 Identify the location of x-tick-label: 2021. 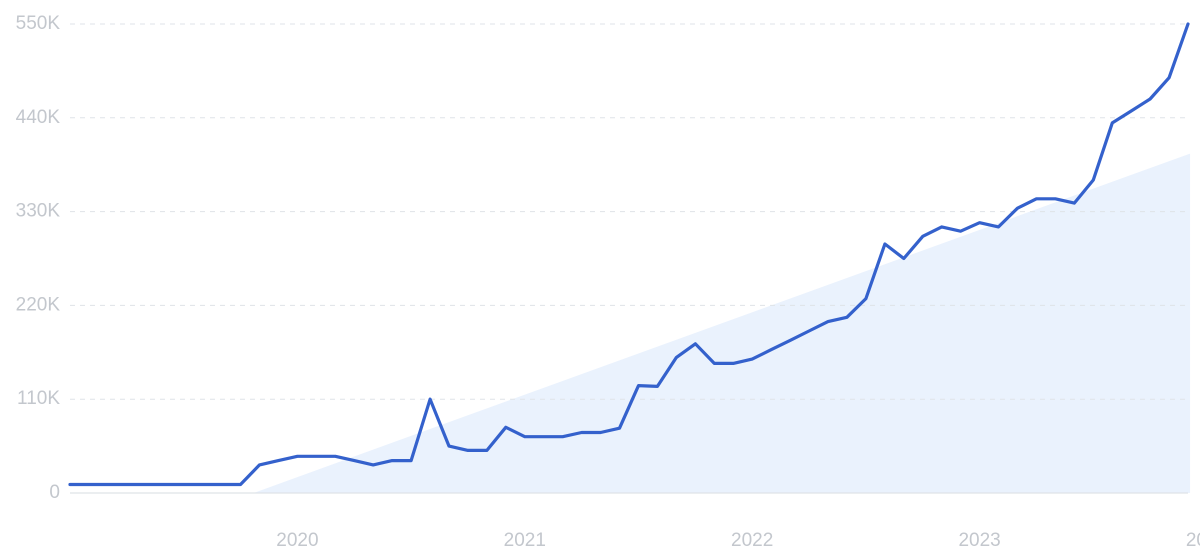
(525, 540).